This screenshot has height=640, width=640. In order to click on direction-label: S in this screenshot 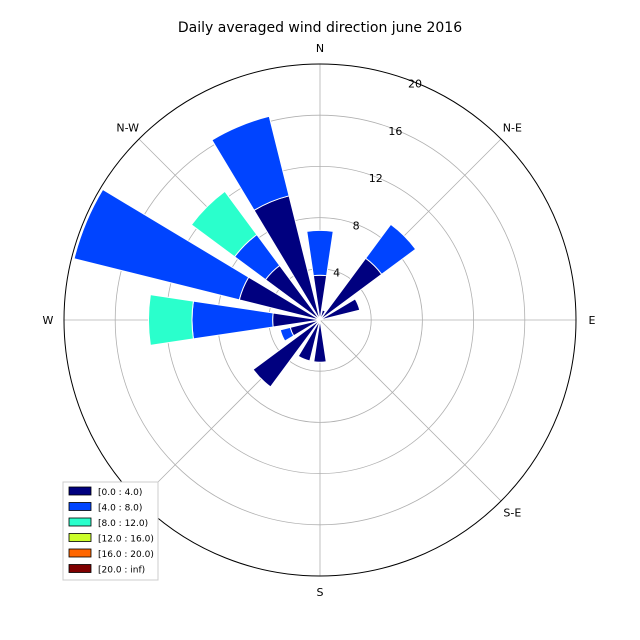, I will do `click(320, 592)`.